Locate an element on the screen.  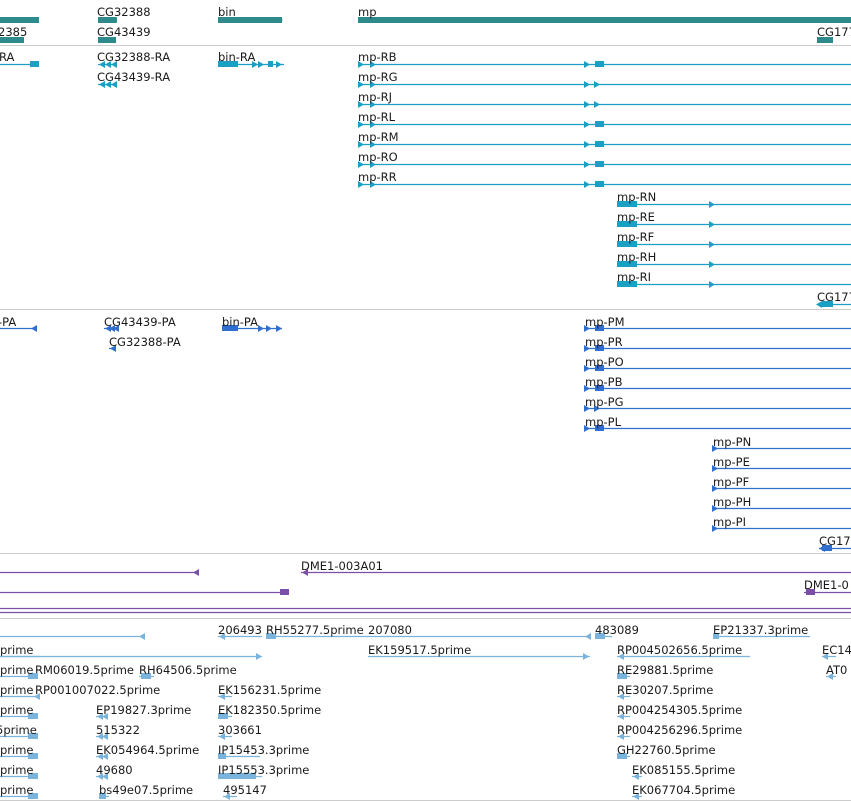
gene-feature: CG32388 is located at coordinates (124, 14).